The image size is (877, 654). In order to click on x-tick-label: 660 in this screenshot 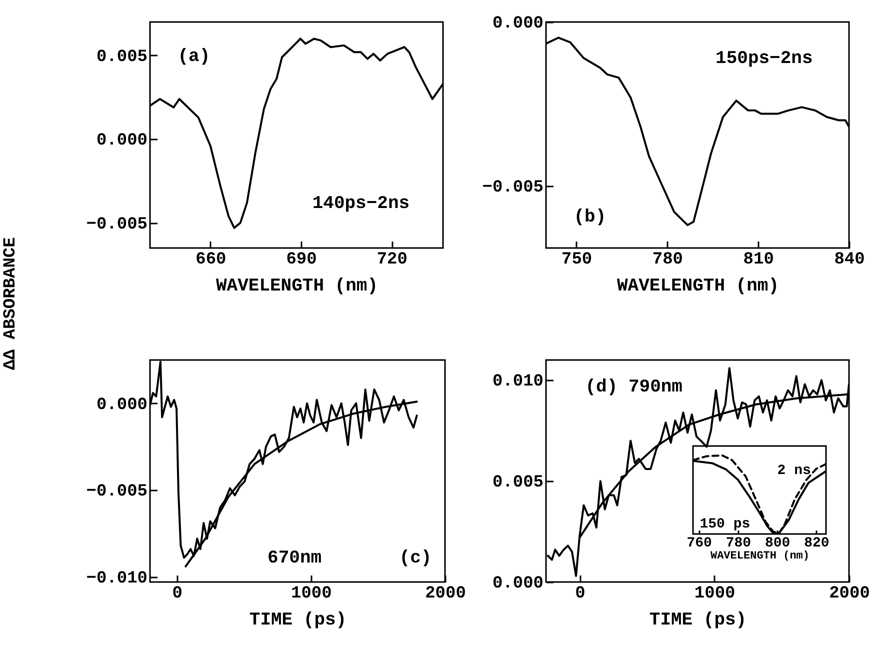, I will do `click(211, 260)`.